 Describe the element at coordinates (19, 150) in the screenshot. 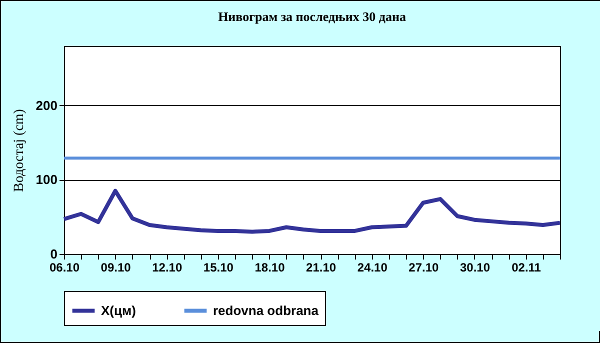

I see `y-axis-title: Водостај (cm)` at that location.